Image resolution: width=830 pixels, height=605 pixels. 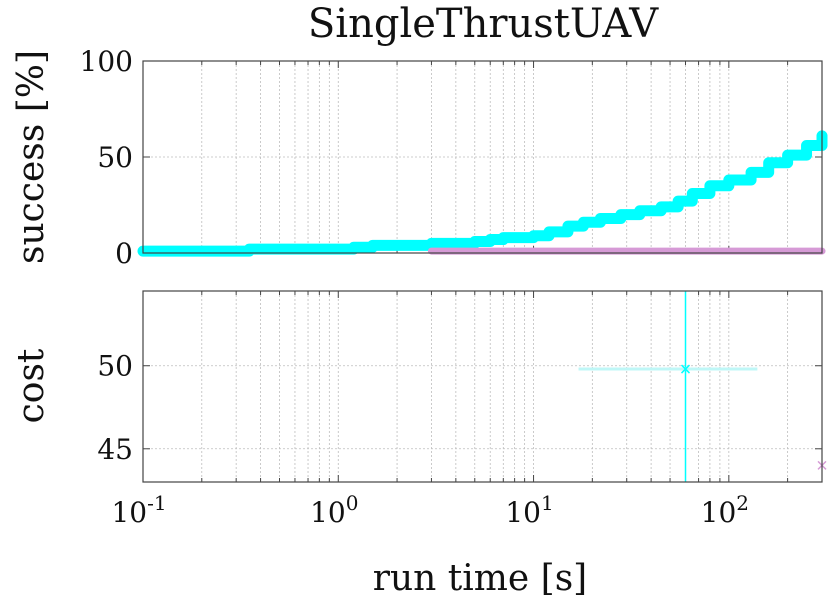 What do you see at coordinates (124, 253) in the screenshot?
I see `y-tick-label: 0` at bounding box center [124, 253].